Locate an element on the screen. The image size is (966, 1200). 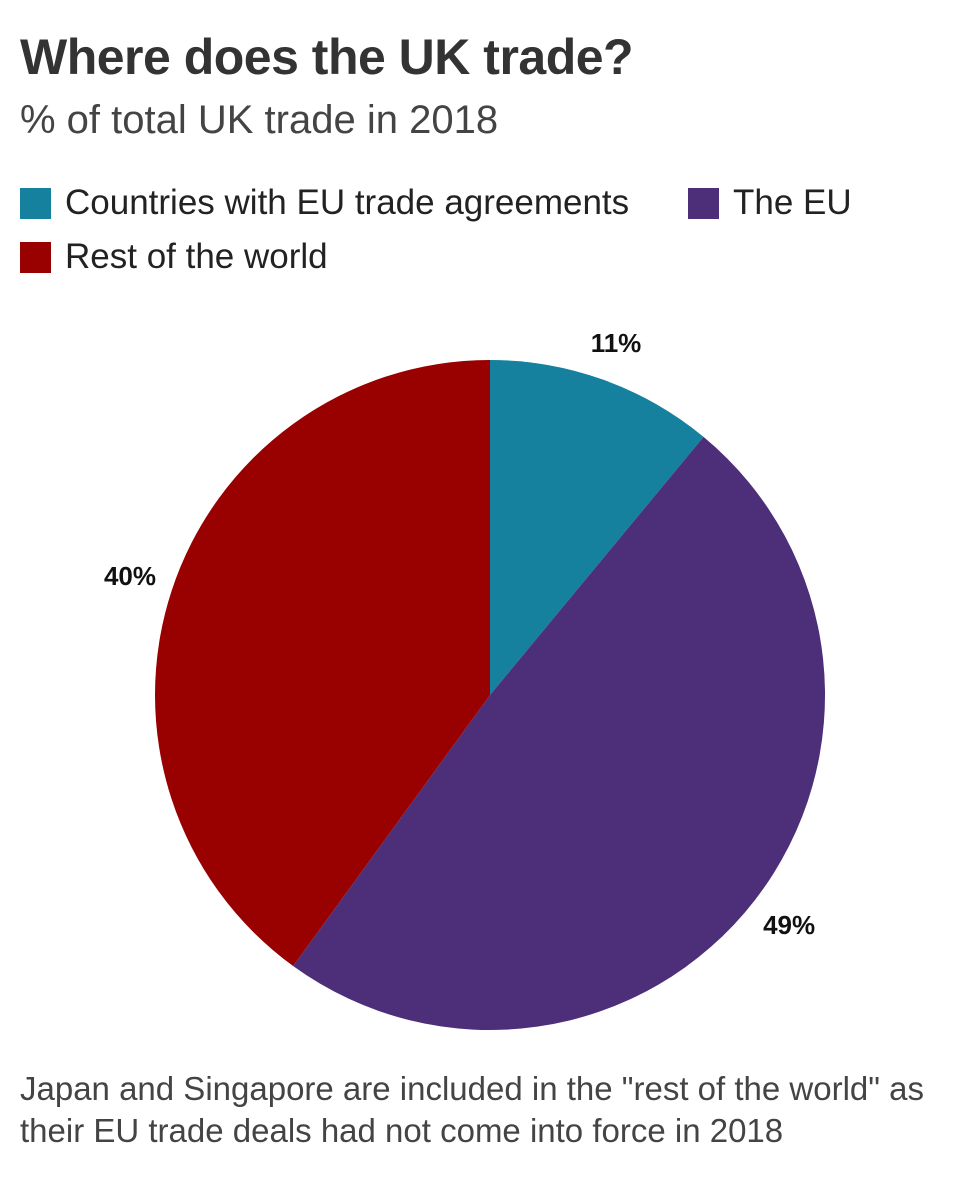
legend-item-eu-agreements: Countries with EU trade agreements is located at coordinates (324, 203).